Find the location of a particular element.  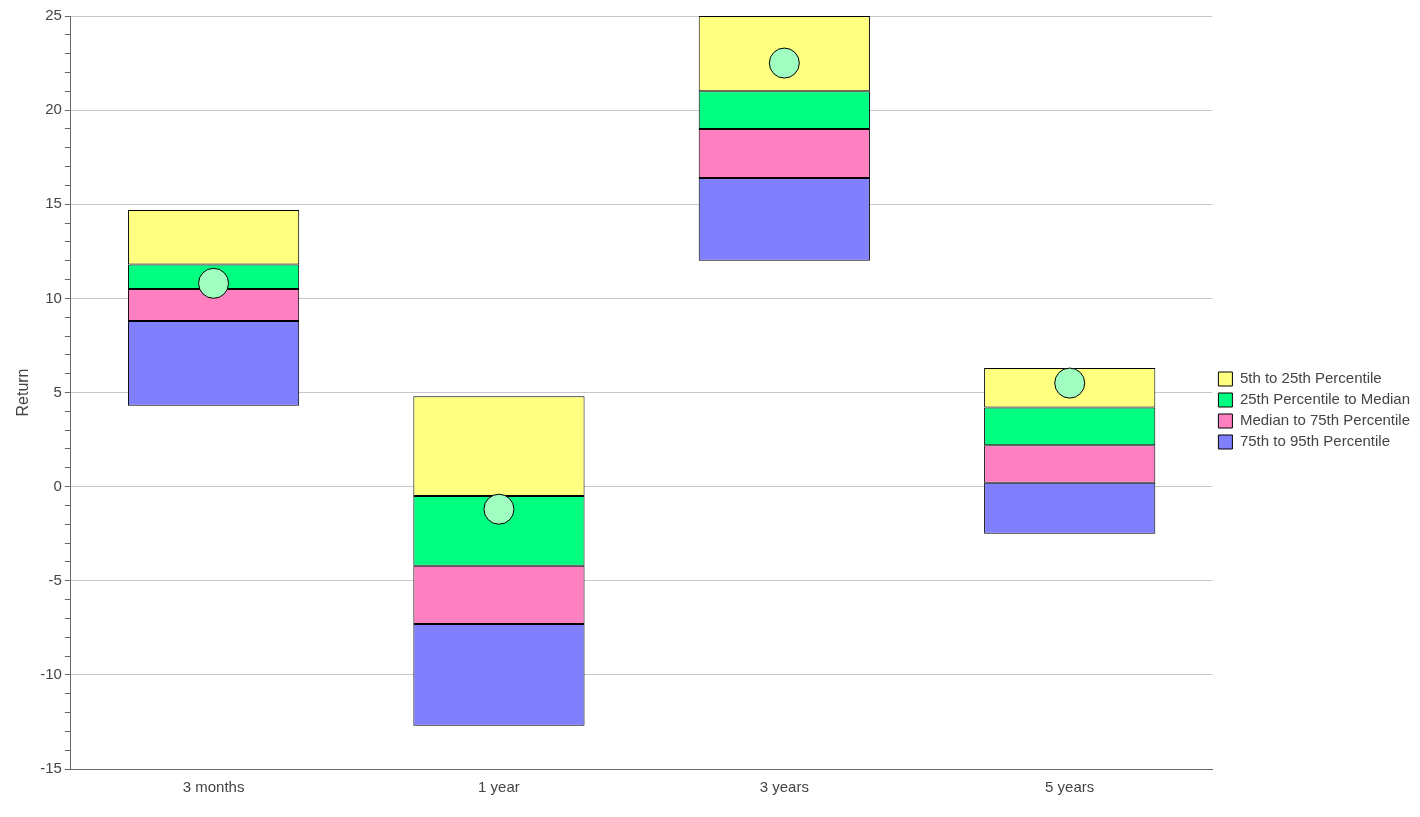

legend-label: 5th to 25th Percentile is located at coordinates (1310, 378).